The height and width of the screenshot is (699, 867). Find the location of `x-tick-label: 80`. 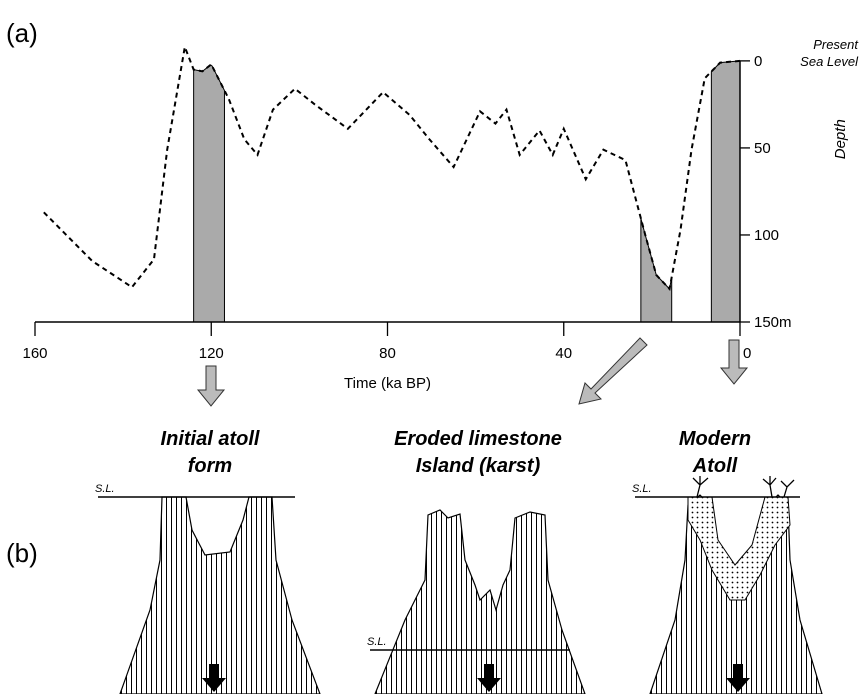

x-tick-label: 80 is located at coordinates (387, 353).